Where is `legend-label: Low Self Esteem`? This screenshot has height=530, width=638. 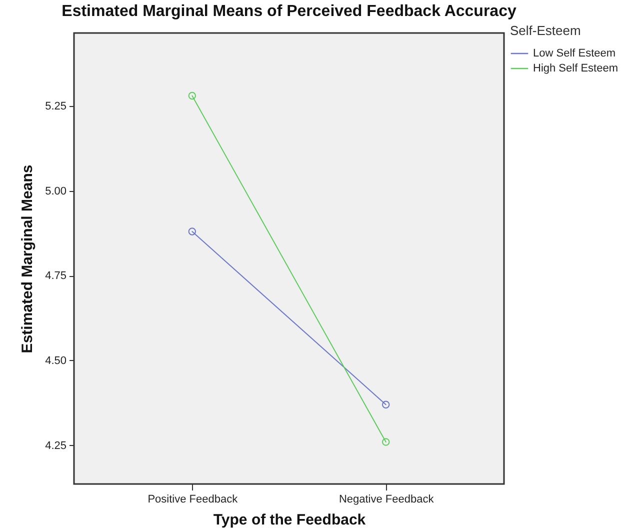 legend-label: Low Self Esteem is located at coordinates (574, 54).